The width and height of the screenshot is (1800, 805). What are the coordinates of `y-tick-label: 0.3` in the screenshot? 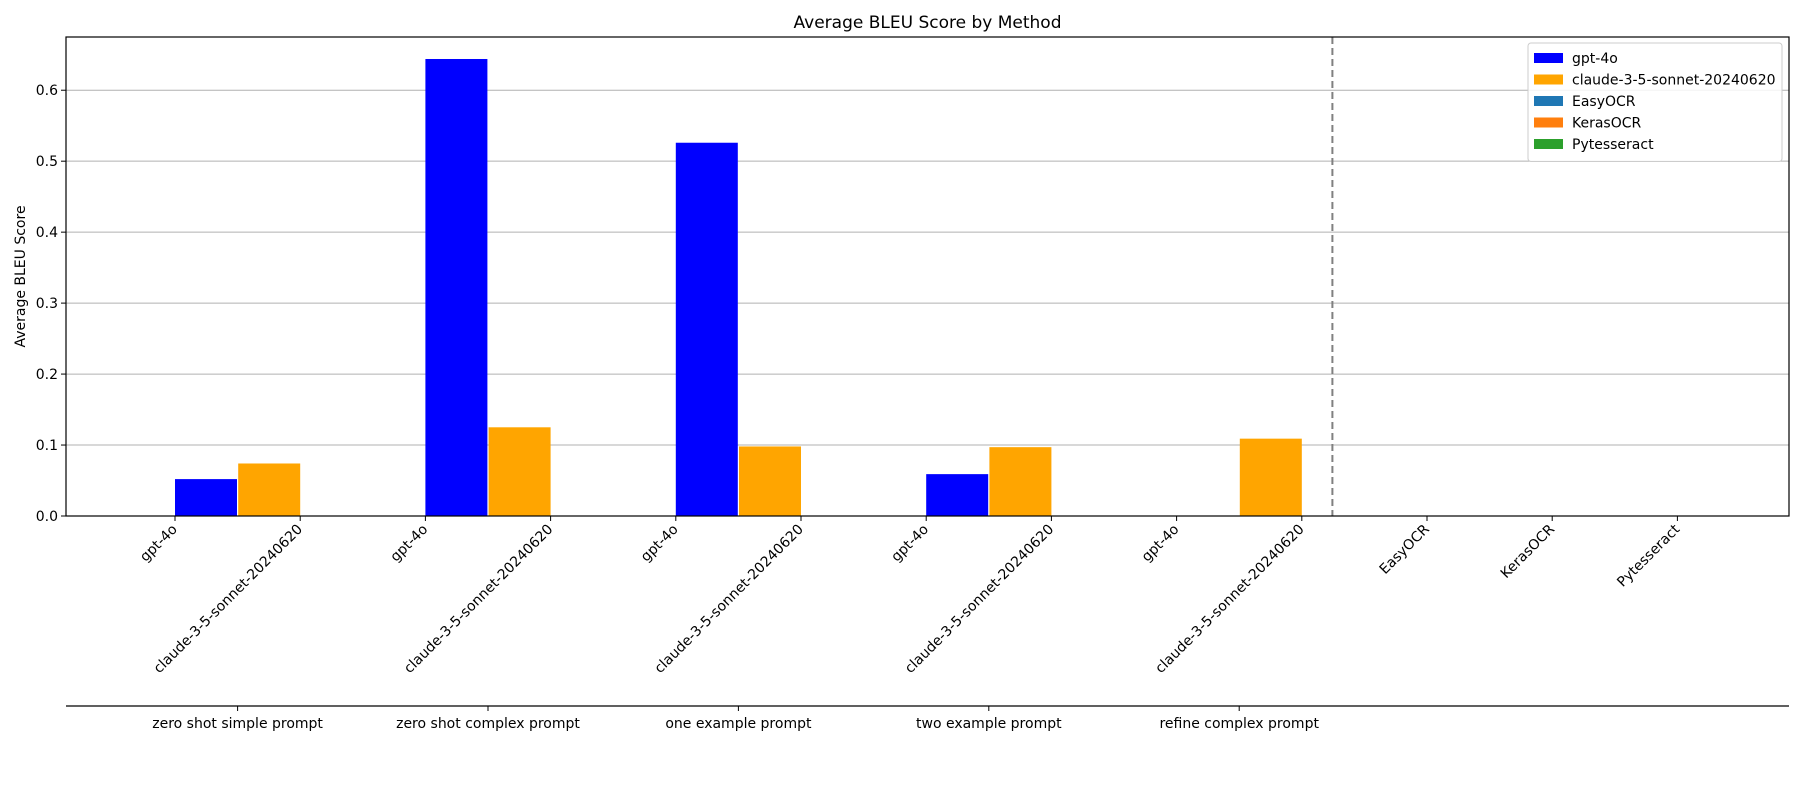 It's located at (47, 304).